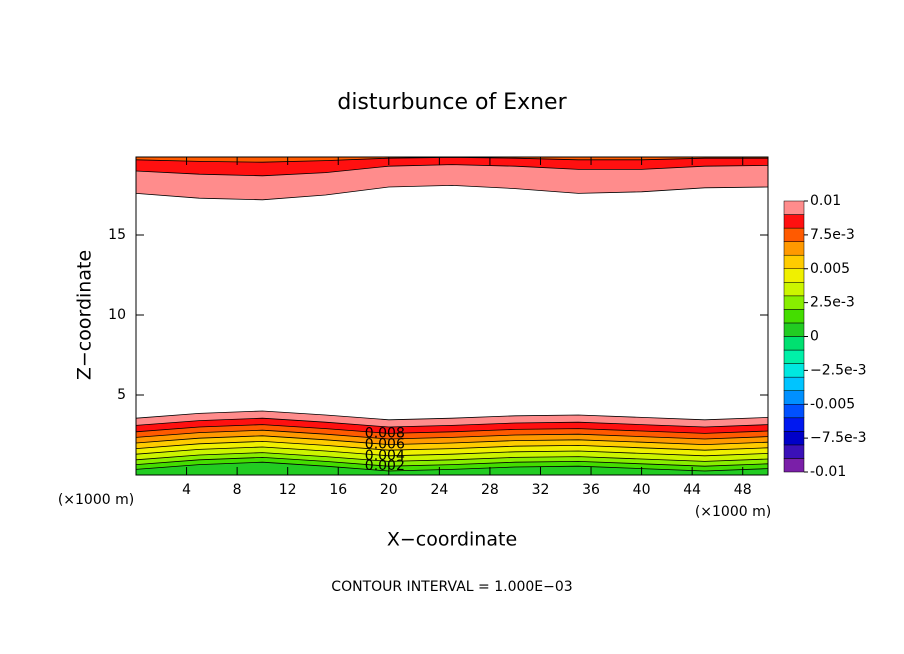  What do you see at coordinates (186, 490) in the screenshot?
I see `x-tick-label: 4` at bounding box center [186, 490].